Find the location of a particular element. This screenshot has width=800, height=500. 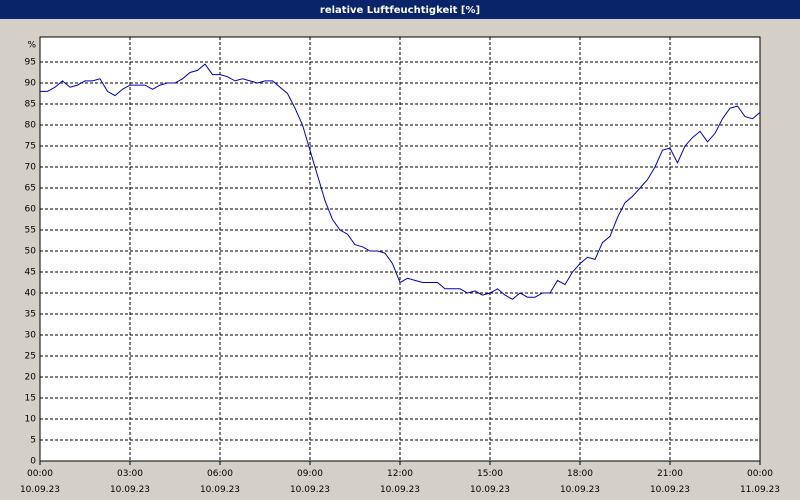

y-tick-label: 45 is located at coordinates (30, 273).